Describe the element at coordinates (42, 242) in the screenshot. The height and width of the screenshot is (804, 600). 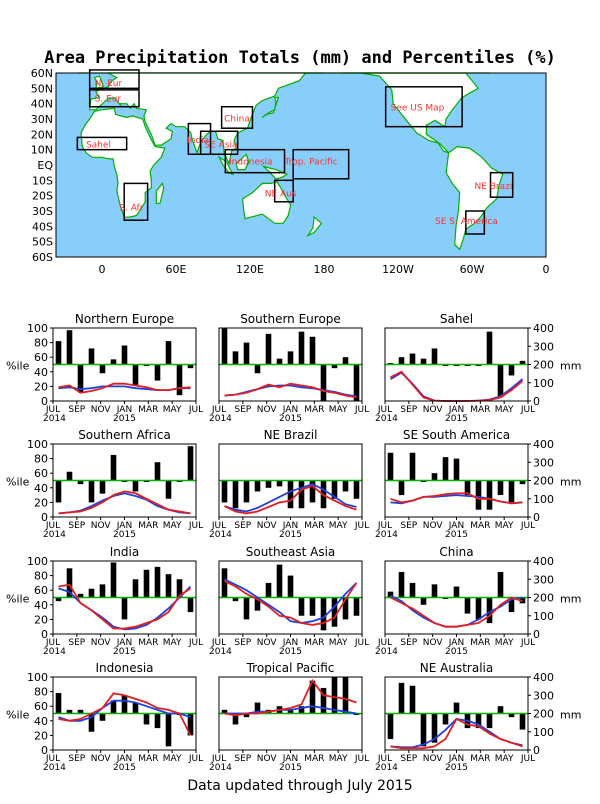
I see `lat-label: 50S` at that location.